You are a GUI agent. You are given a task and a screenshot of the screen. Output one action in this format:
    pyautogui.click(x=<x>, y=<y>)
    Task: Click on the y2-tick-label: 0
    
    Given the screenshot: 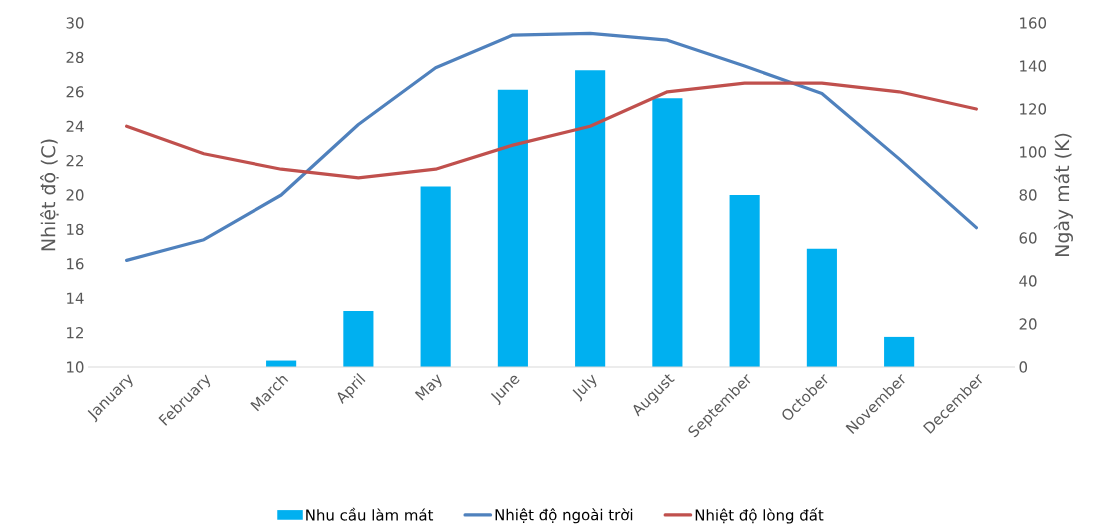 What is the action you would take?
    pyautogui.click(x=1023, y=367)
    